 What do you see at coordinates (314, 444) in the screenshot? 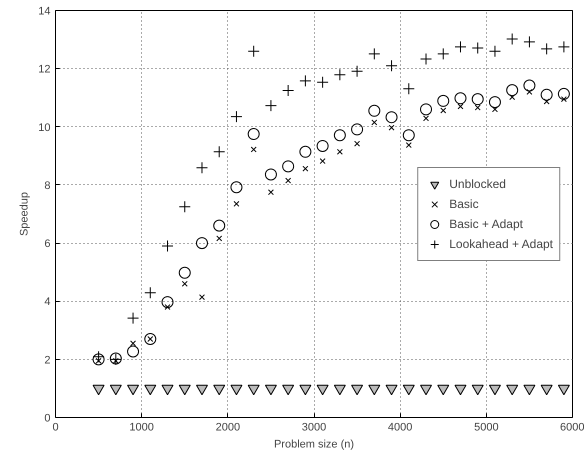
I see `x-axis-title: Problem size (n)` at bounding box center [314, 444].